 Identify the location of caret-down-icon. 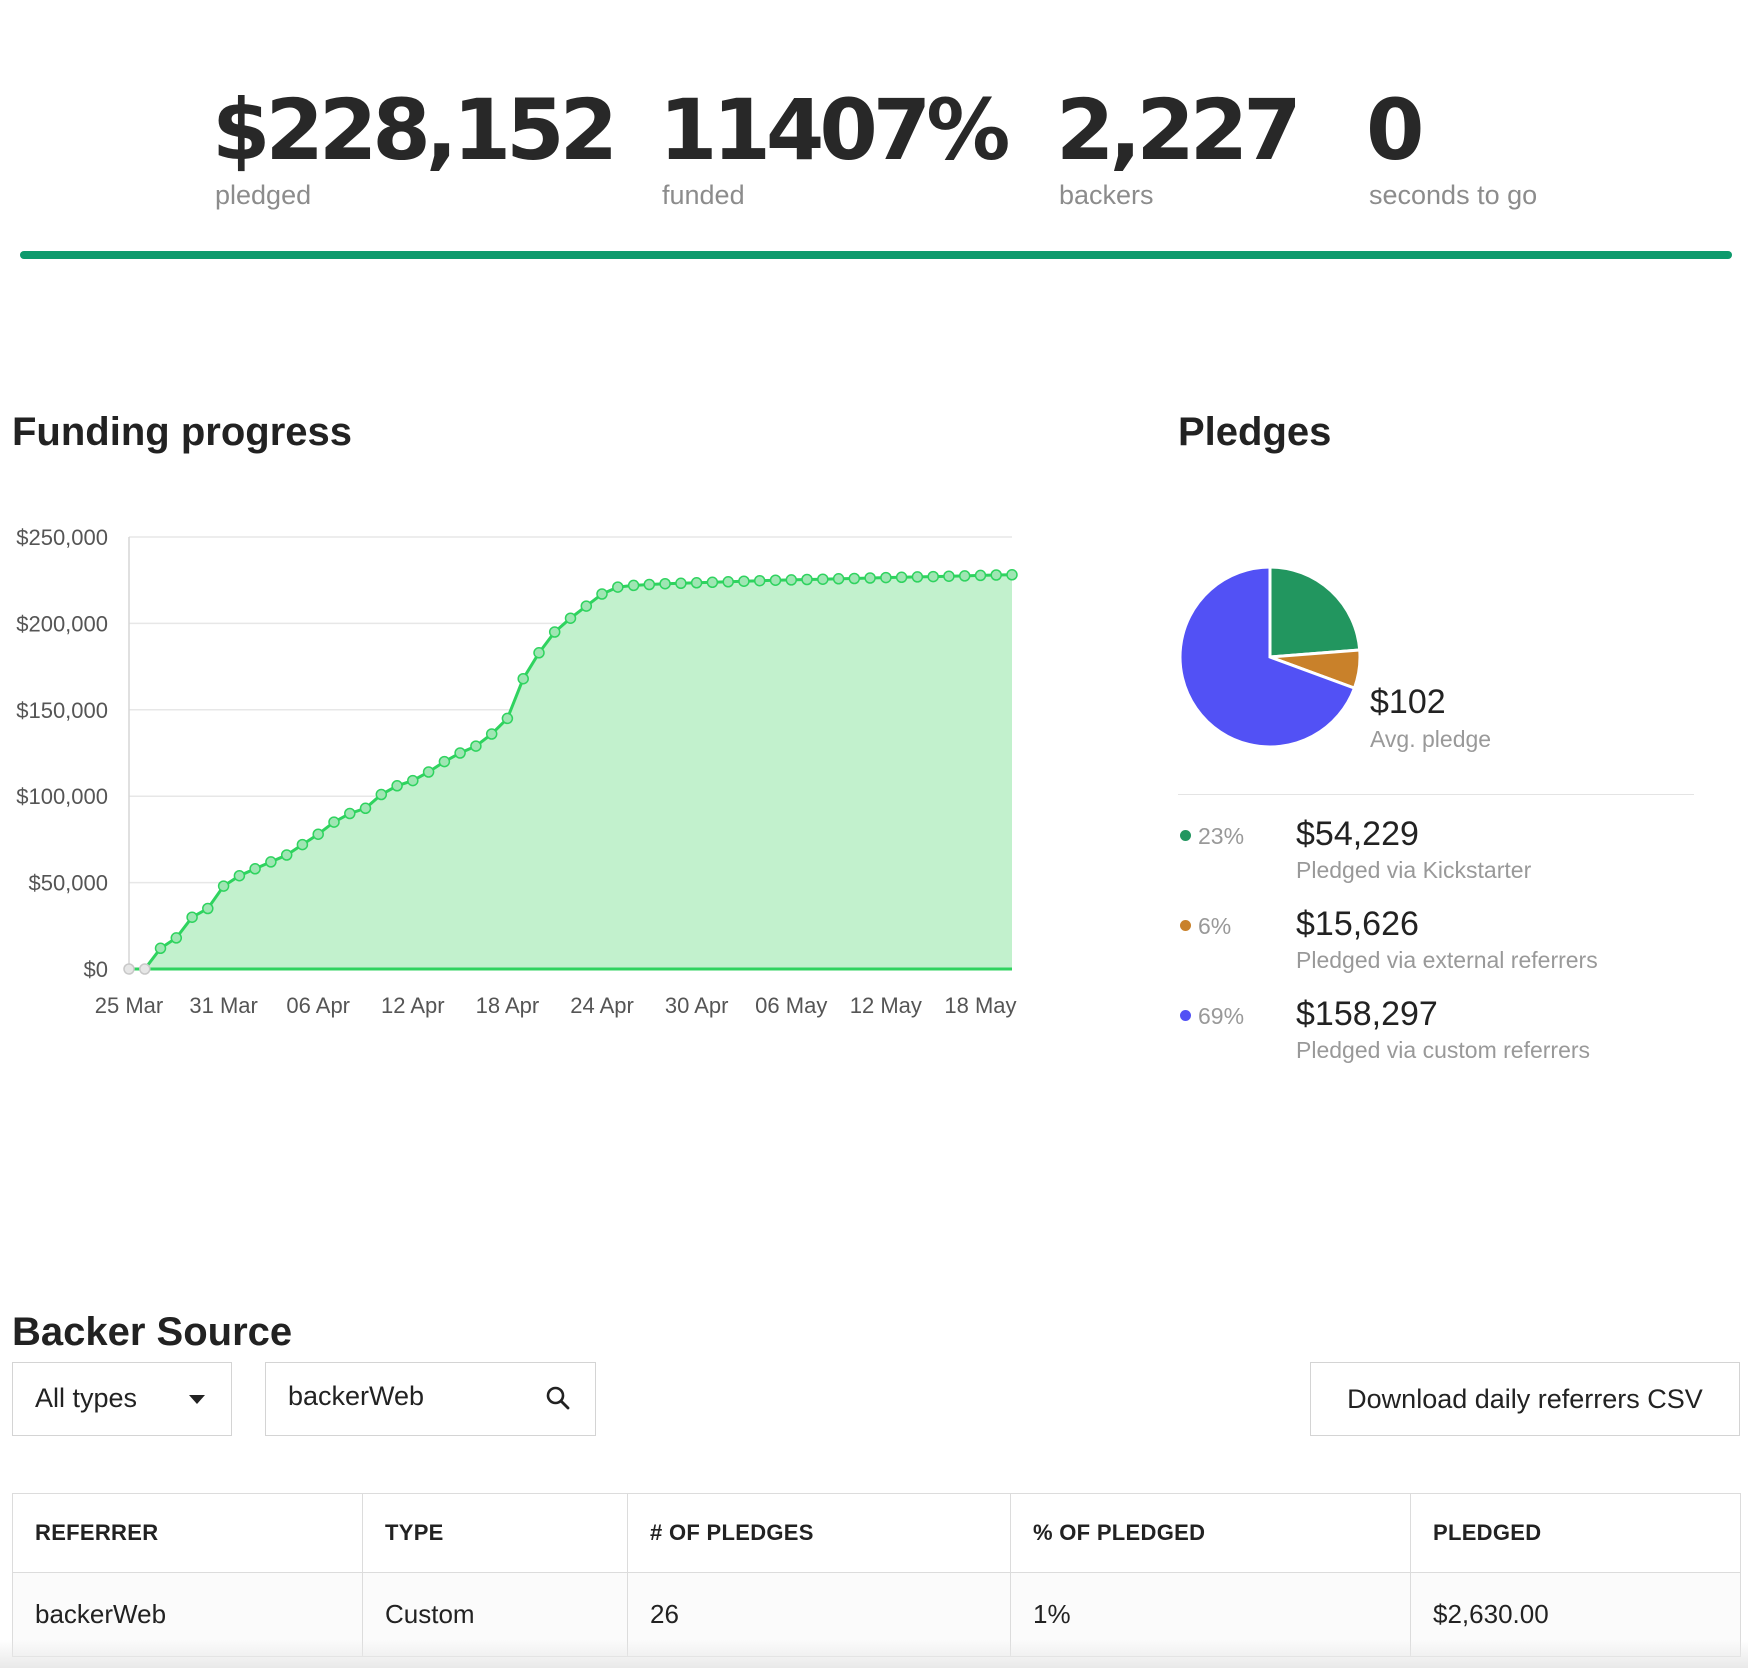
(197, 1399).